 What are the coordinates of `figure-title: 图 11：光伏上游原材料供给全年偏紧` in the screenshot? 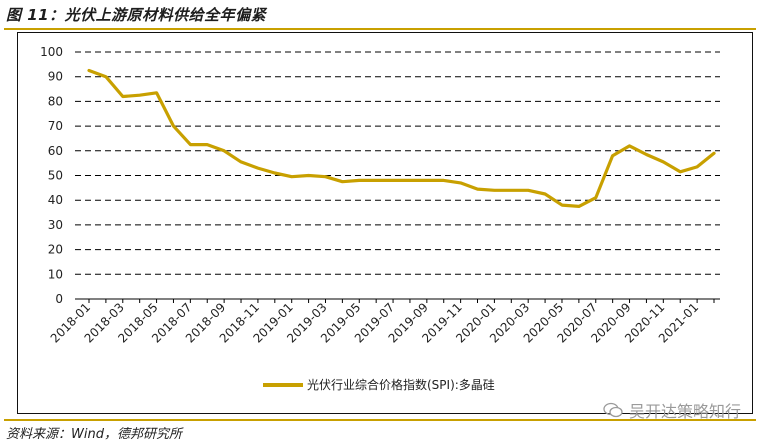 It's located at (136, 15).